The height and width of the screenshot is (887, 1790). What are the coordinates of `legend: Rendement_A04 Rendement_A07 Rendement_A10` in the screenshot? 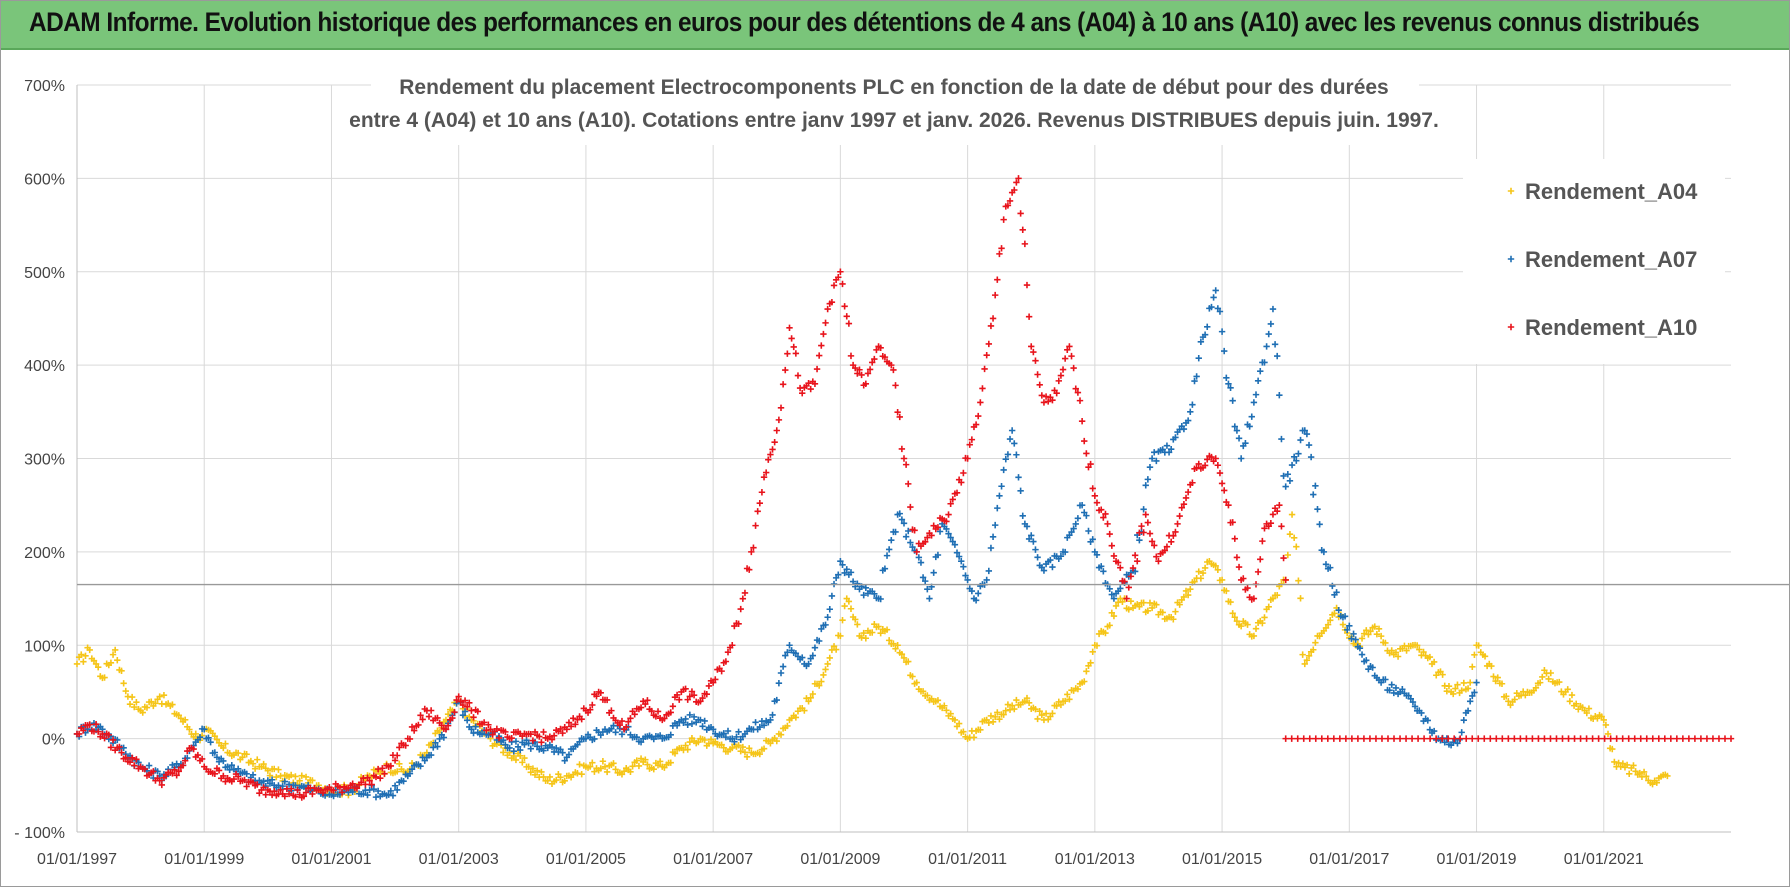 It's located at (1594, 261).